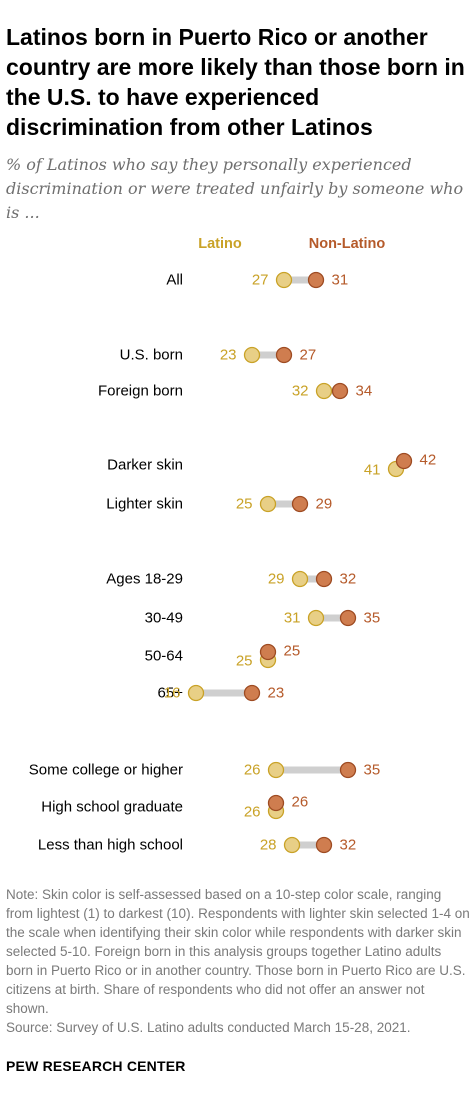 The height and width of the screenshot is (1103, 474). I want to click on category-label: 65+, so click(171, 693).